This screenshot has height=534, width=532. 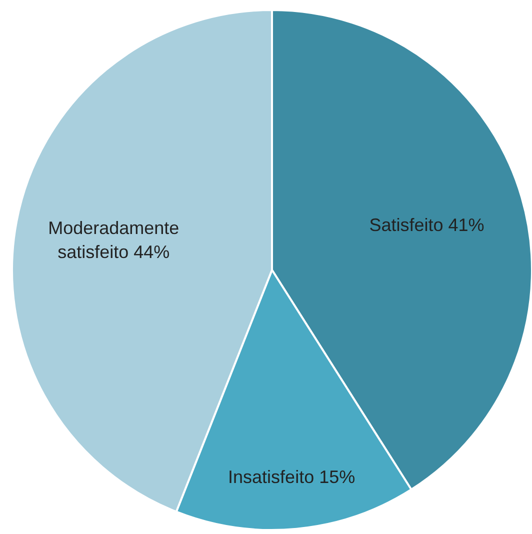 I want to click on slice-label: Insatisfeito 15%, so click(x=292, y=477).